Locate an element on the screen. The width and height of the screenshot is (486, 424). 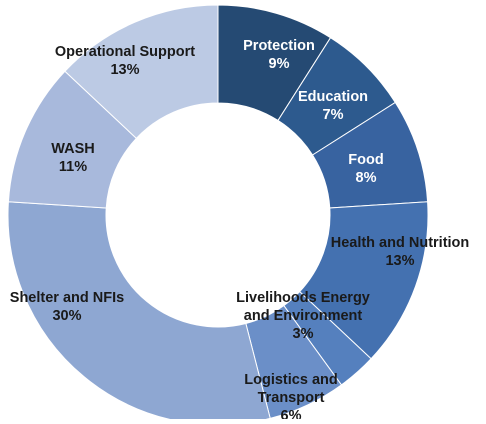
slice-value-operational-support: 13% is located at coordinates (124, 70).